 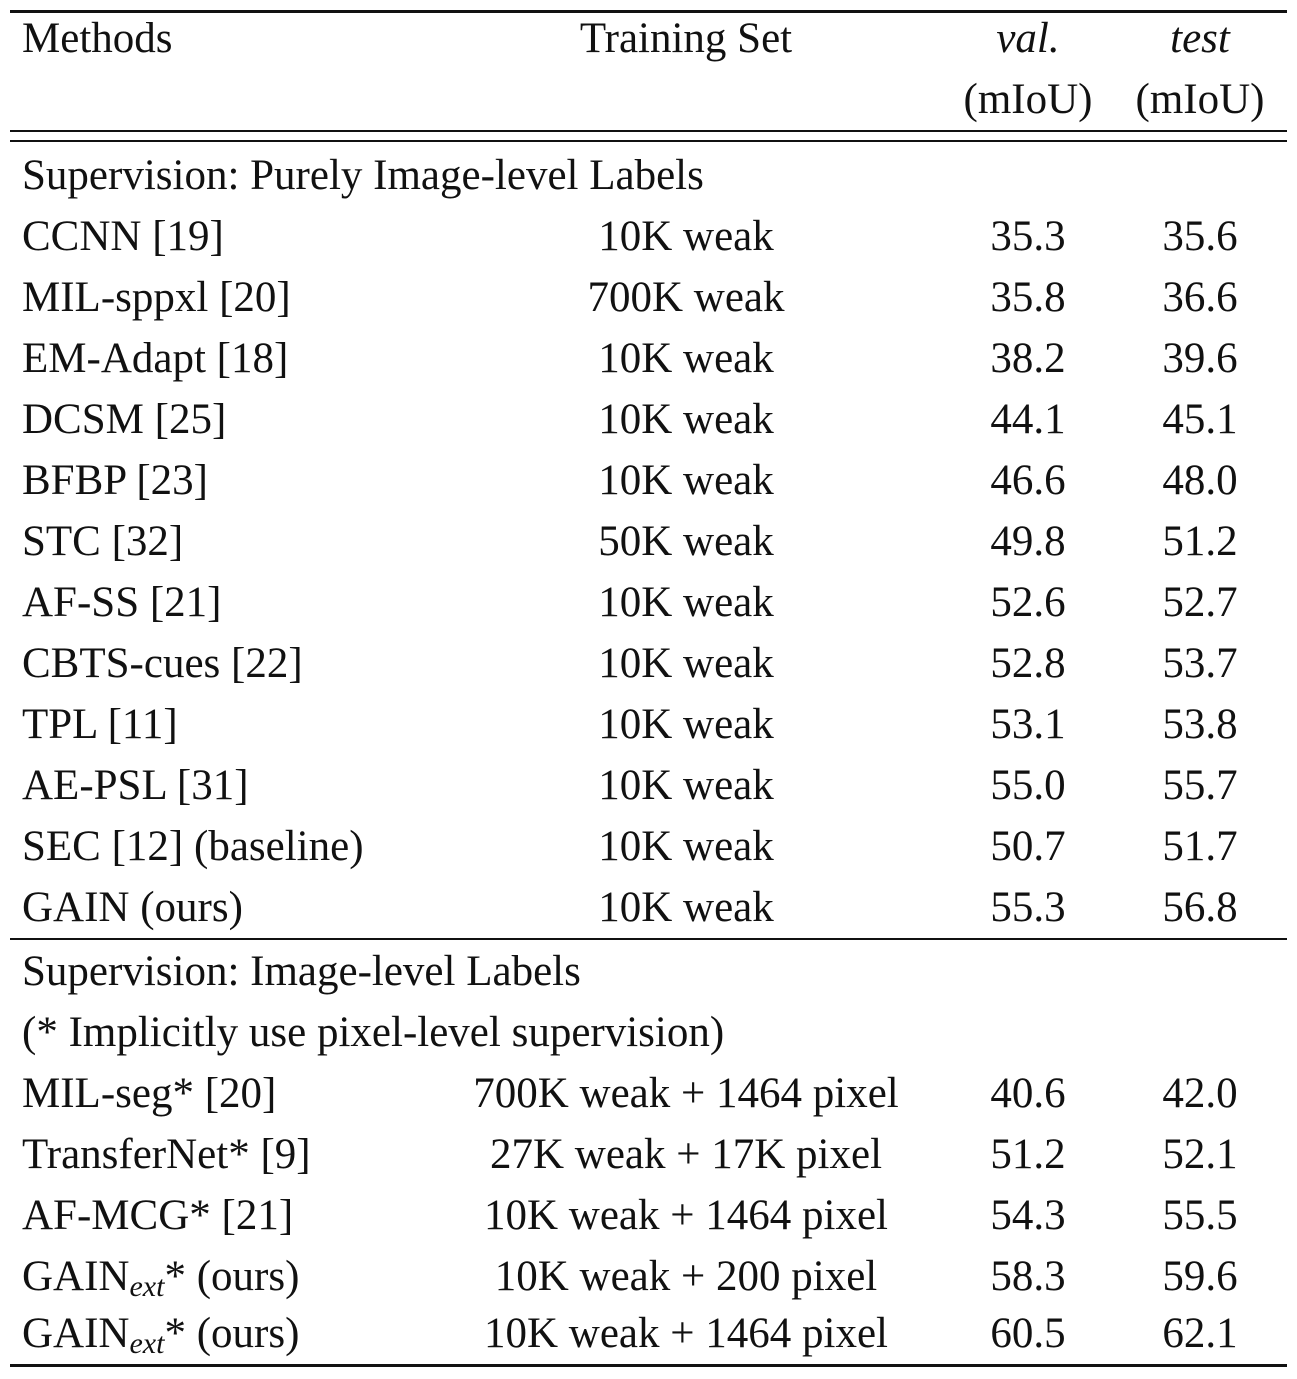 I want to click on table-row: STC [32] 50K weak 49.8 51.2, so click(x=648, y=541).